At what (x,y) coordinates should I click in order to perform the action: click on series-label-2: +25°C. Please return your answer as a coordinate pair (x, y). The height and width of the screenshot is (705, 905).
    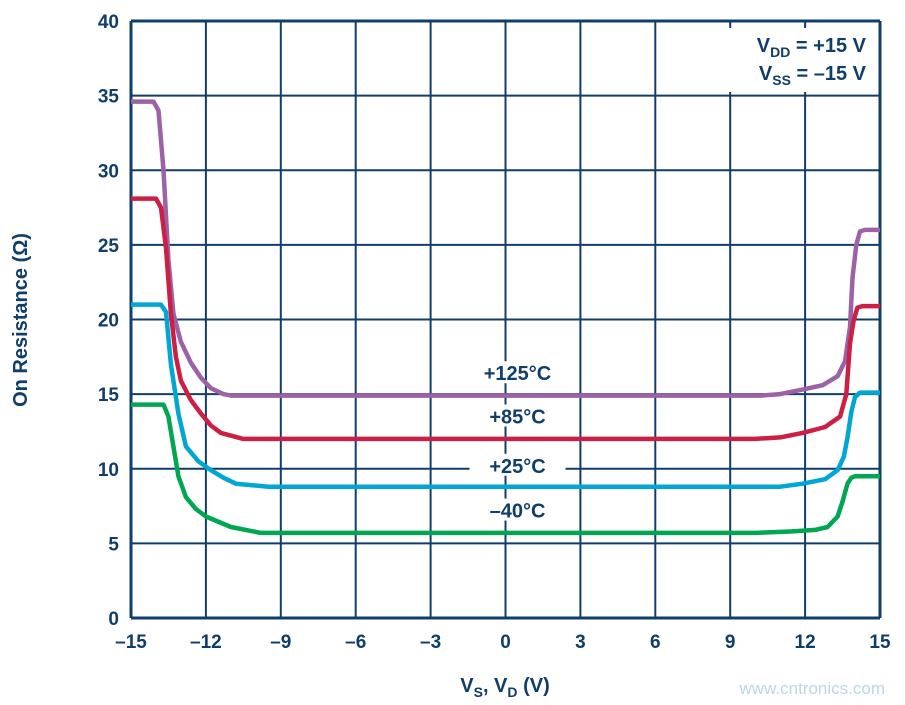
    Looking at the image, I should click on (517, 467).